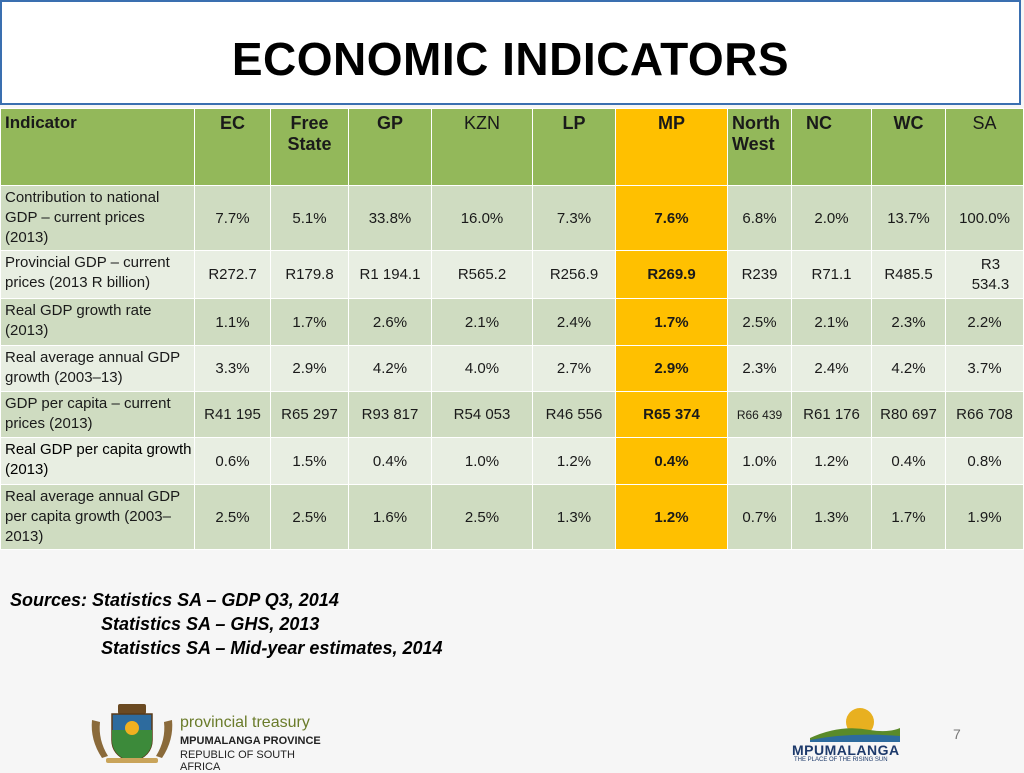 Image resolution: width=1024 pixels, height=773 pixels. Describe the element at coordinates (309, 218) in the screenshot. I see `cell-free-state: 5.1%` at that location.